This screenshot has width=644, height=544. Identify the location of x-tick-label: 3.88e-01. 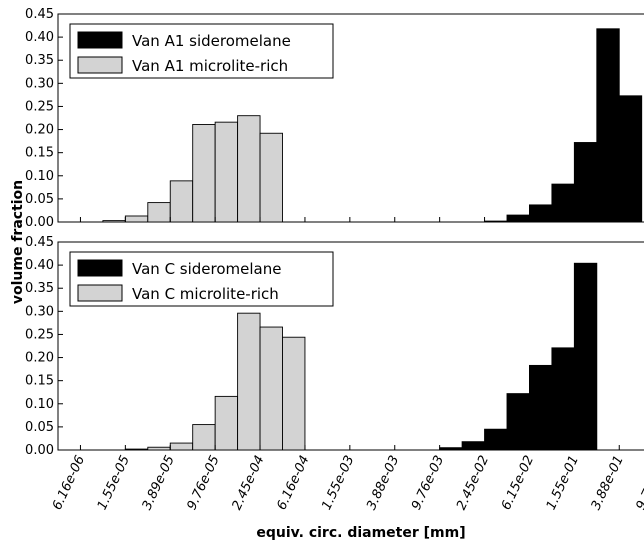
(608, 482).